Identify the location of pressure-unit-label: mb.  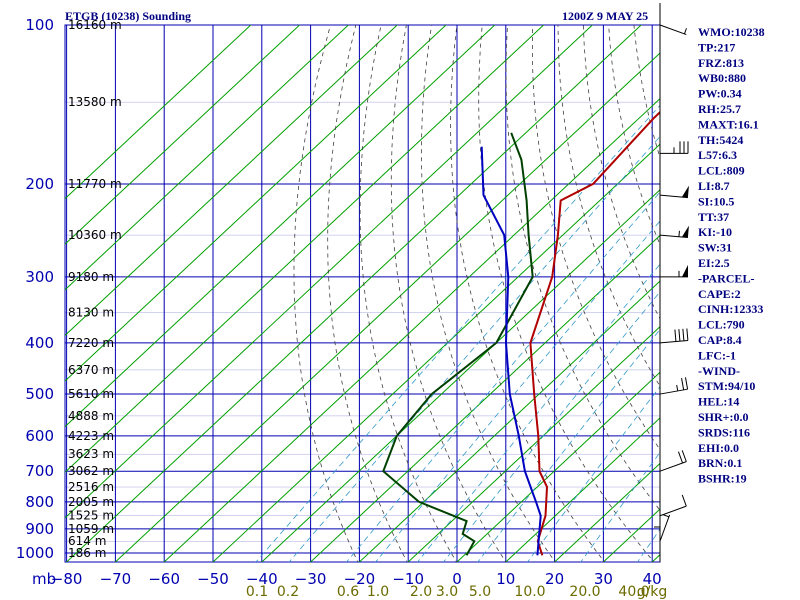
(44, 579).